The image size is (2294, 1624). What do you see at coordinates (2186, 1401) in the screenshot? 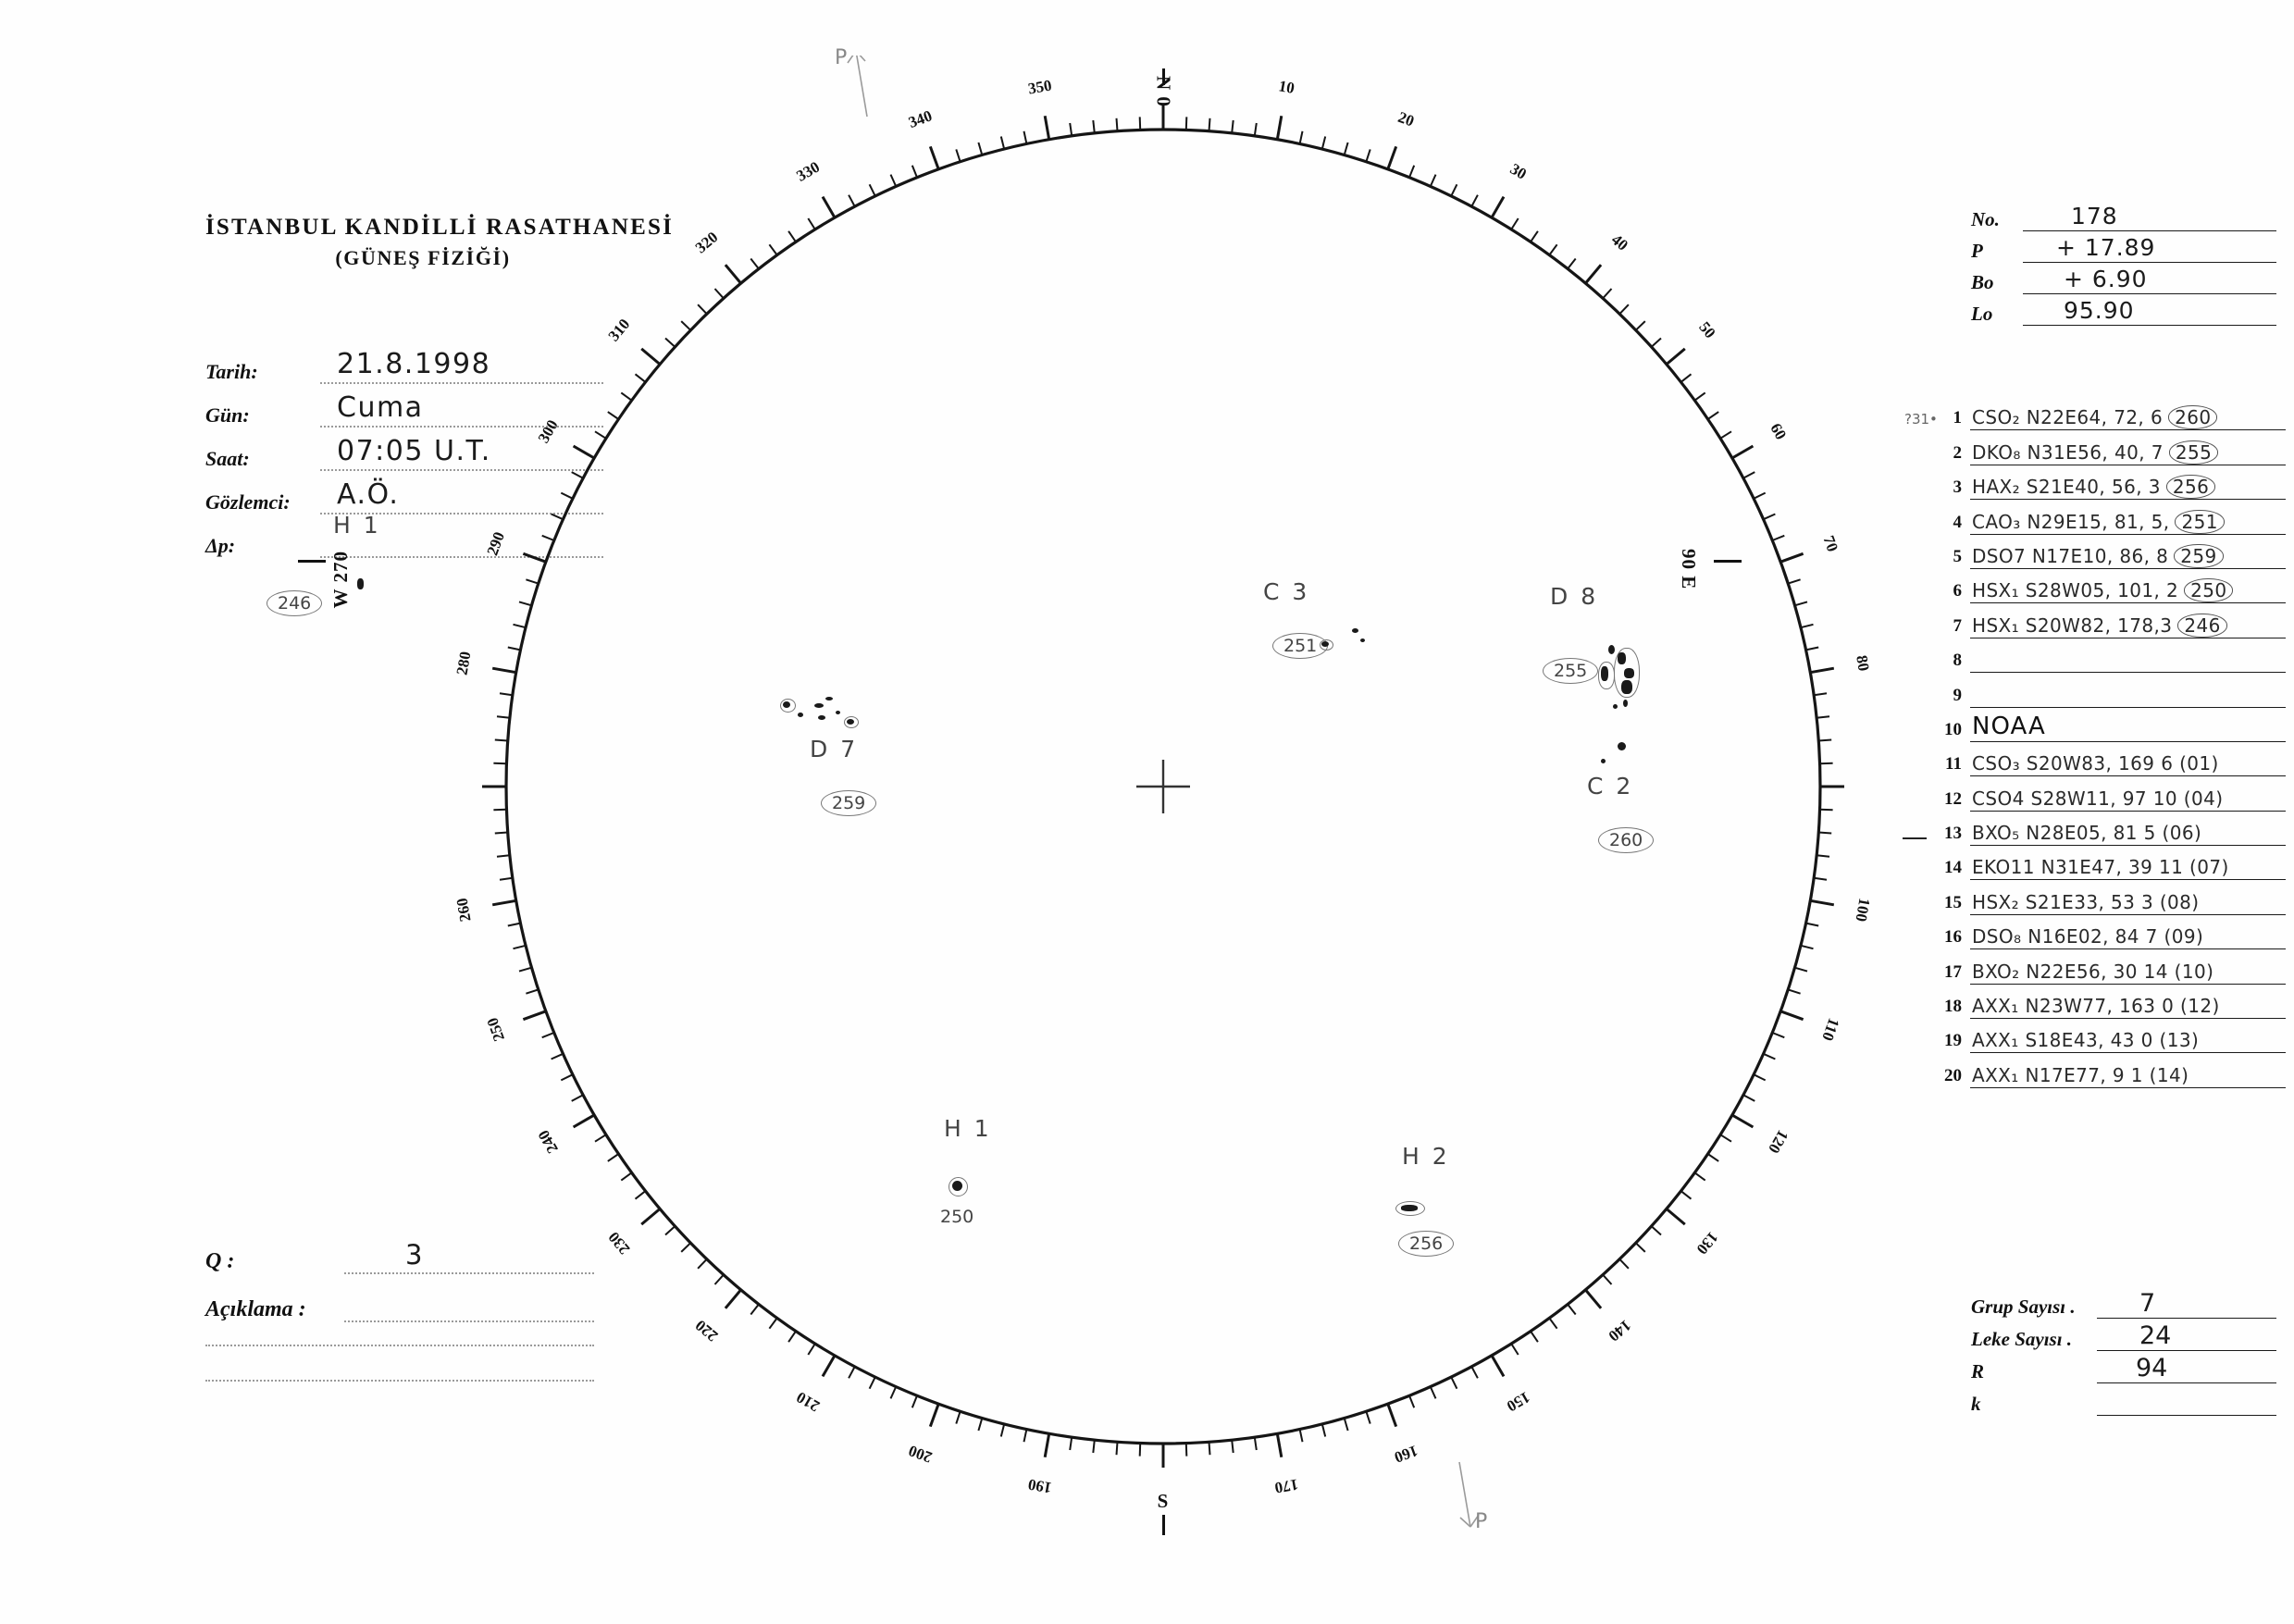
I see `summary-k-line` at bounding box center [2186, 1401].